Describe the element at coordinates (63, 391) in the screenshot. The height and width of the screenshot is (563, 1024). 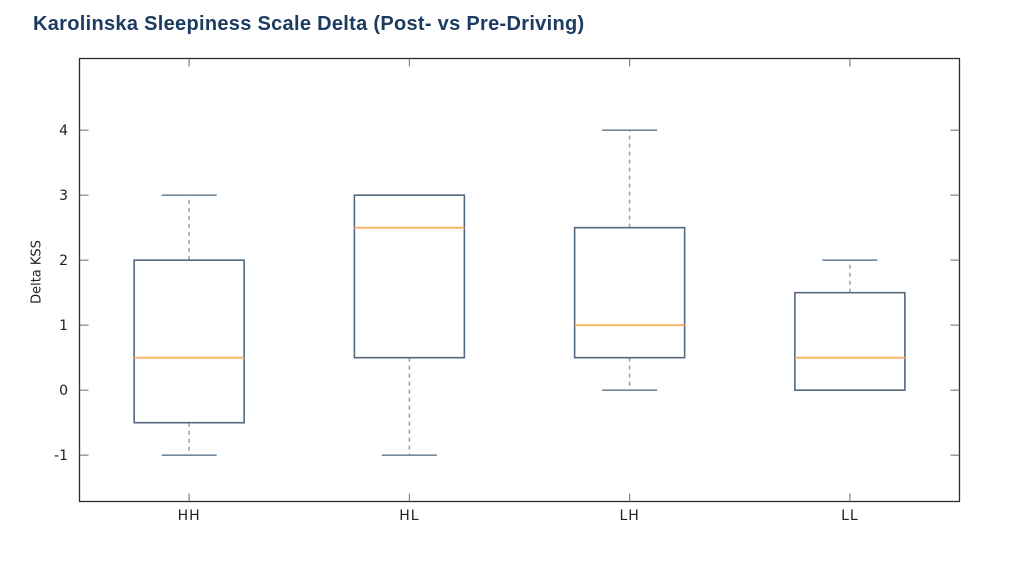
I see `y-tick-label: 0` at that location.